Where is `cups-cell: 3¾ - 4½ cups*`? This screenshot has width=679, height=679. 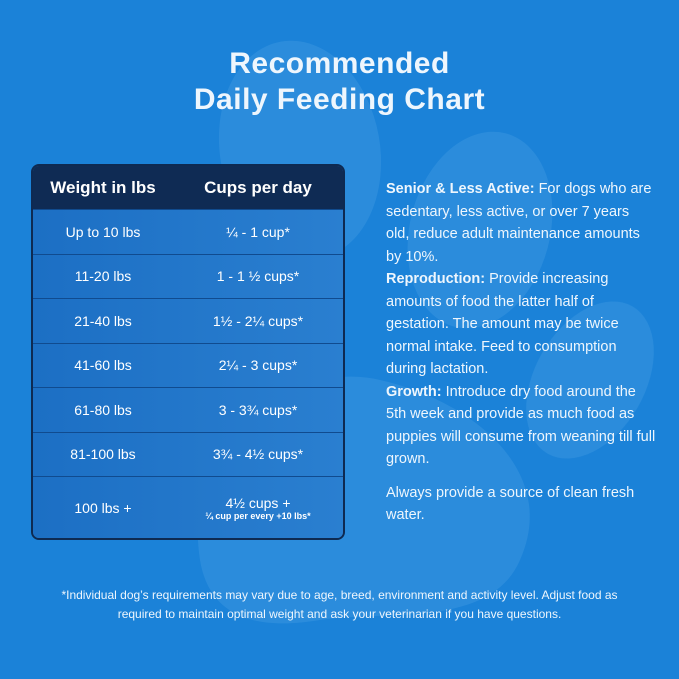 cups-cell: 3¾ - 4½ cups* is located at coordinates (258, 454).